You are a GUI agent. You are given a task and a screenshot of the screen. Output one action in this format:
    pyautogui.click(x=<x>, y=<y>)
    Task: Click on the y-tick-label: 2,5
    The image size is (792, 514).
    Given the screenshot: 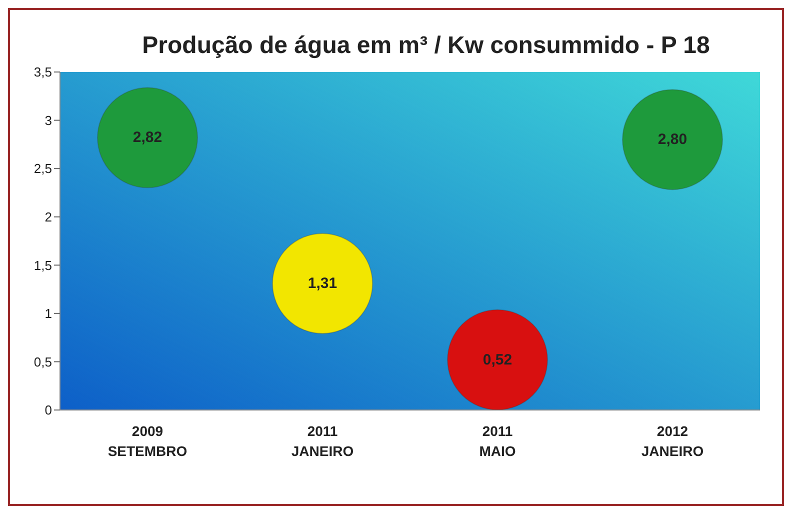 What is the action you would take?
    pyautogui.click(x=43, y=168)
    